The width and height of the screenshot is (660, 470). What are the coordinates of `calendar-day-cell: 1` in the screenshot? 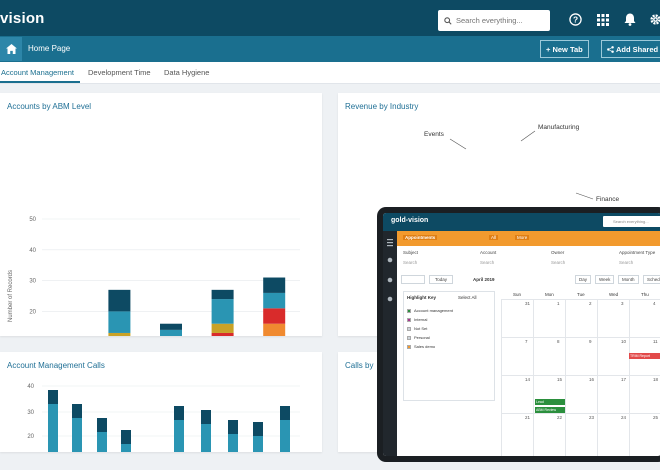 It's located at (558, 303).